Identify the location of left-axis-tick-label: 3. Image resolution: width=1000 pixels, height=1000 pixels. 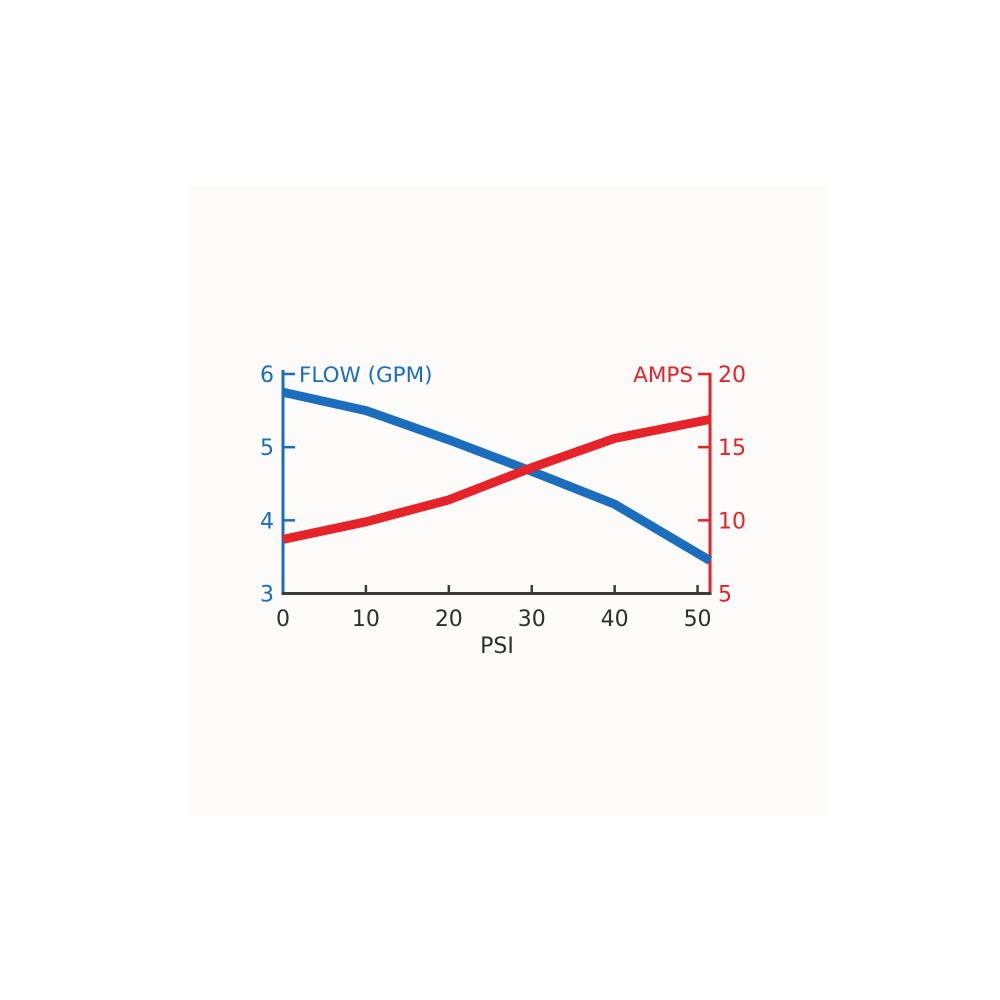
(267, 595).